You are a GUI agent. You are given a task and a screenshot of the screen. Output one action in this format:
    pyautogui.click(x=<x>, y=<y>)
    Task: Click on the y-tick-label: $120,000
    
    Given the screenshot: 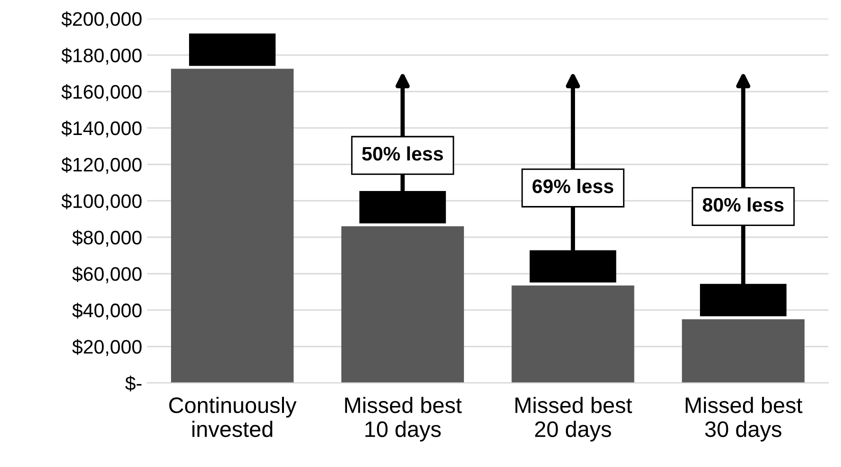 What is the action you would take?
    pyautogui.click(x=101, y=165)
    